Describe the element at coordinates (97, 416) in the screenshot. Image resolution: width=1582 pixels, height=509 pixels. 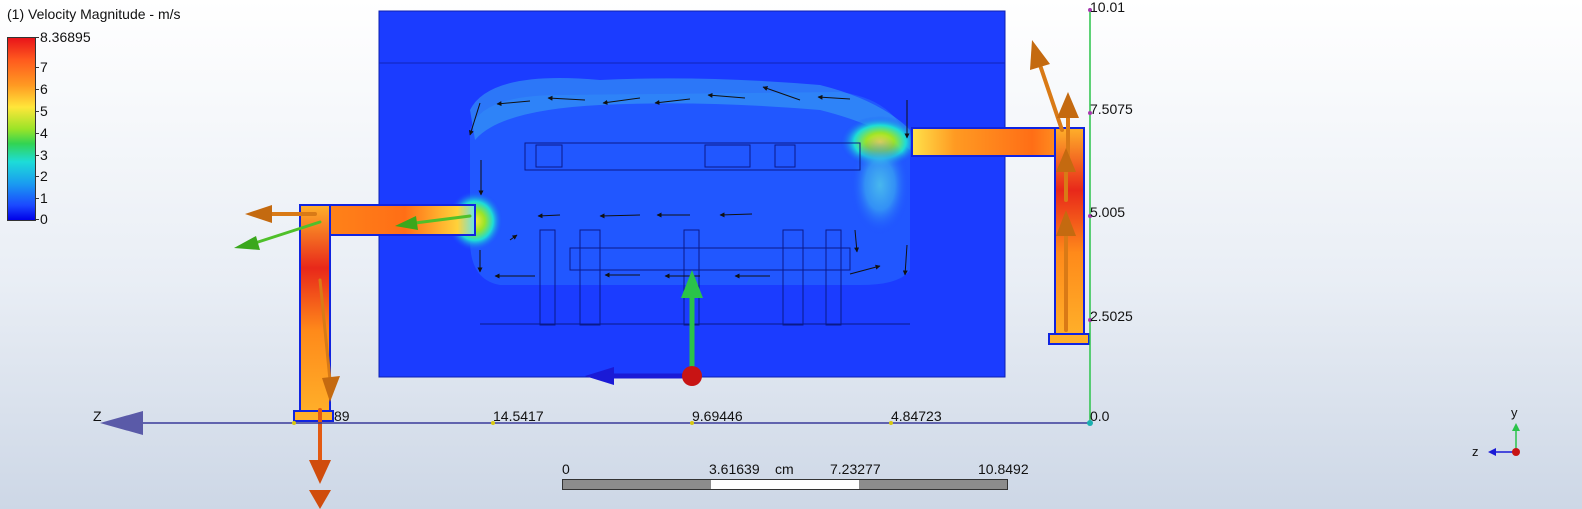
I see `z-axis-name: Z` at that location.